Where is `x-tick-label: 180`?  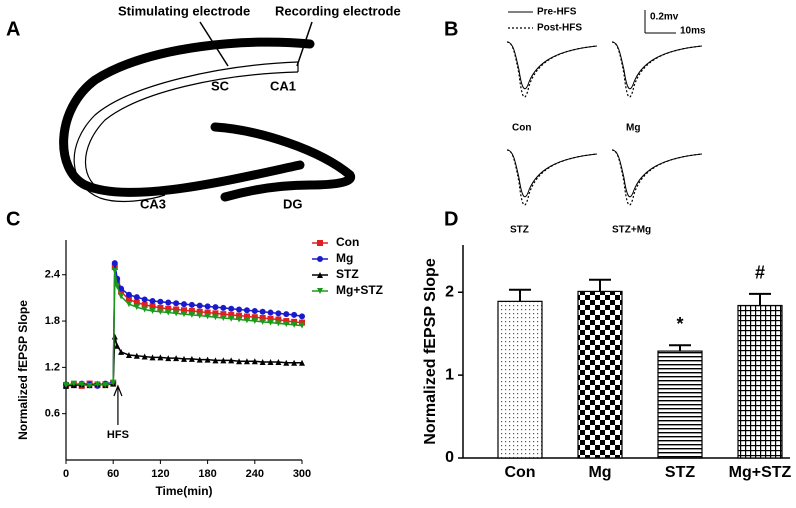
x-tick-label: 180 is located at coordinates (207, 474).